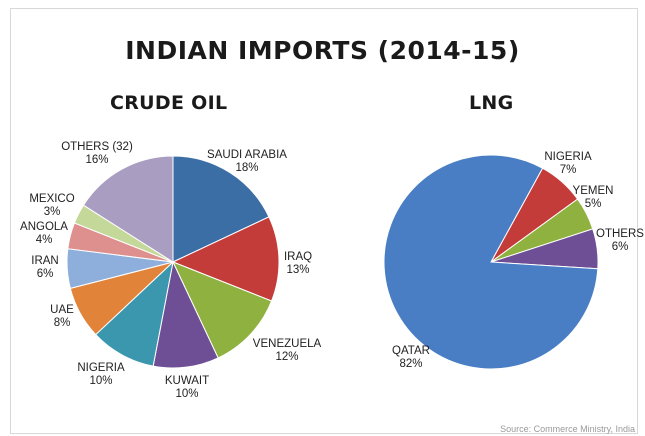 This screenshot has height=436, width=645. Describe the element at coordinates (491, 103) in the screenshot. I see `lng-subtitle: LNG` at that location.